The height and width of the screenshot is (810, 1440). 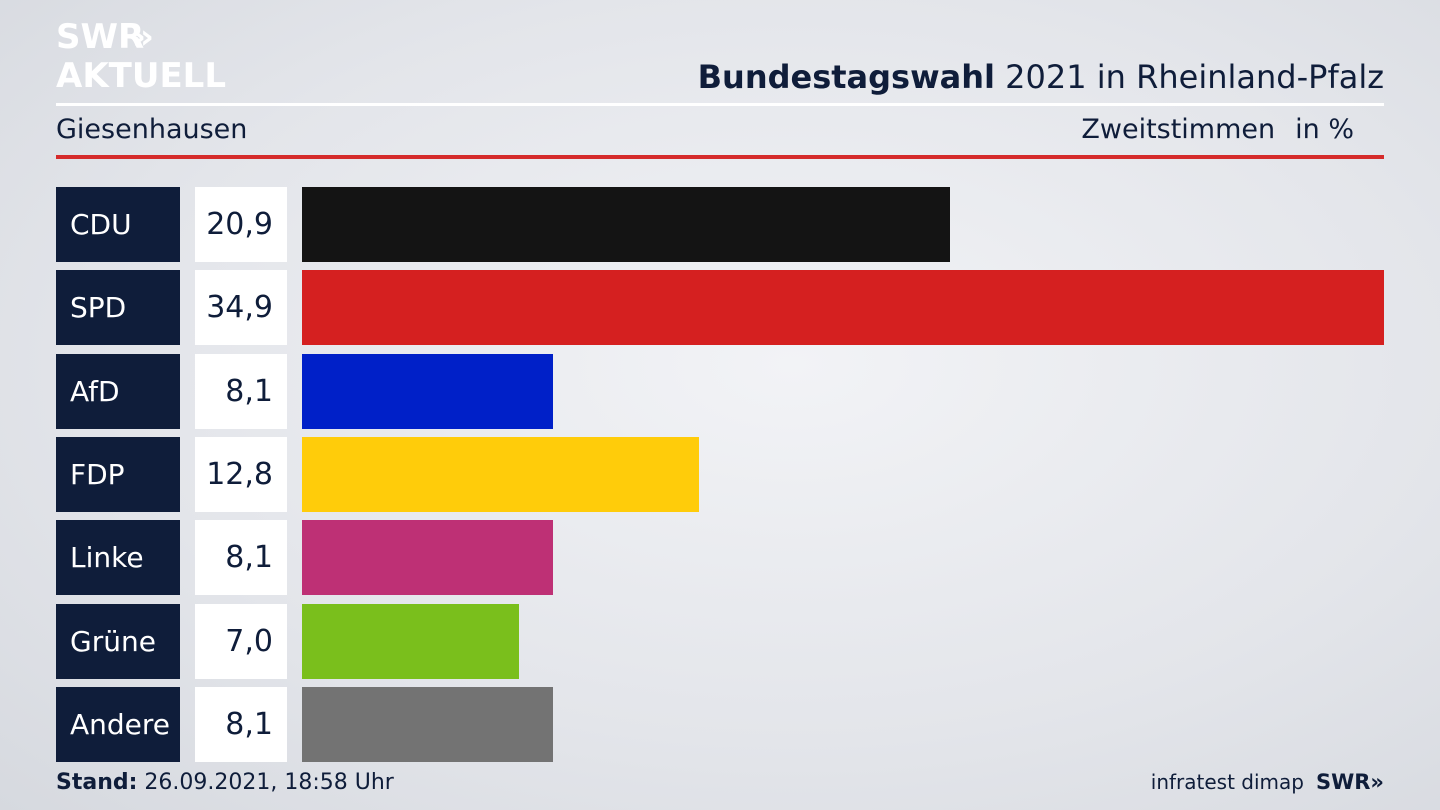 I want to click on party-label: Grüne, so click(x=118, y=641).